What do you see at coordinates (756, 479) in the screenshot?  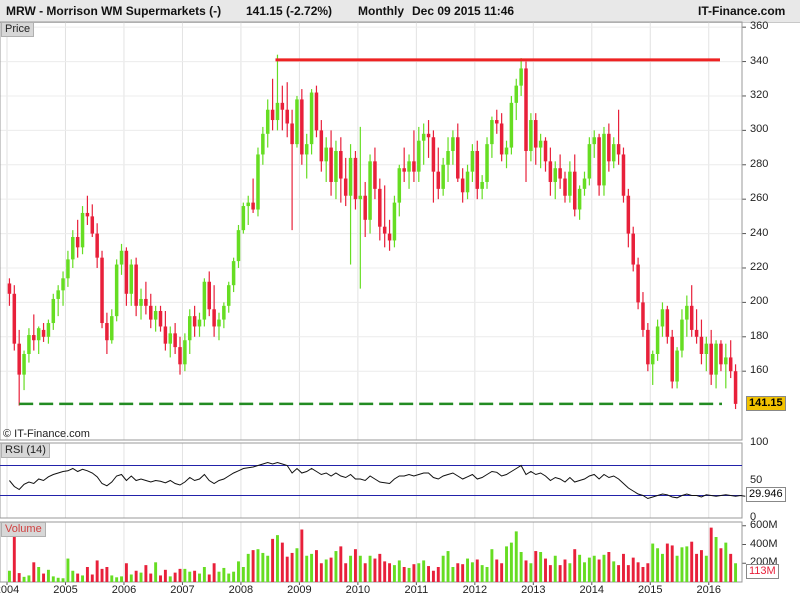 I see `rsi-tick-label: 50` at bounding box center [756, 479].